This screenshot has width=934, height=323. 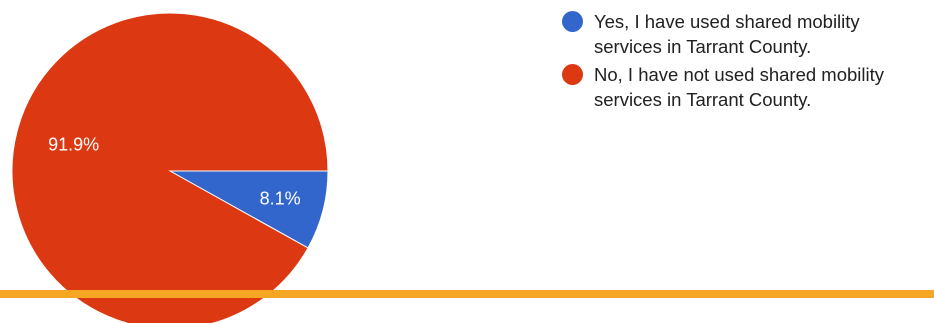 What do you see at coordinates (572, 21) in the screenshot?
I see `legend-swatch-yes` at bounding box center [572, 21].